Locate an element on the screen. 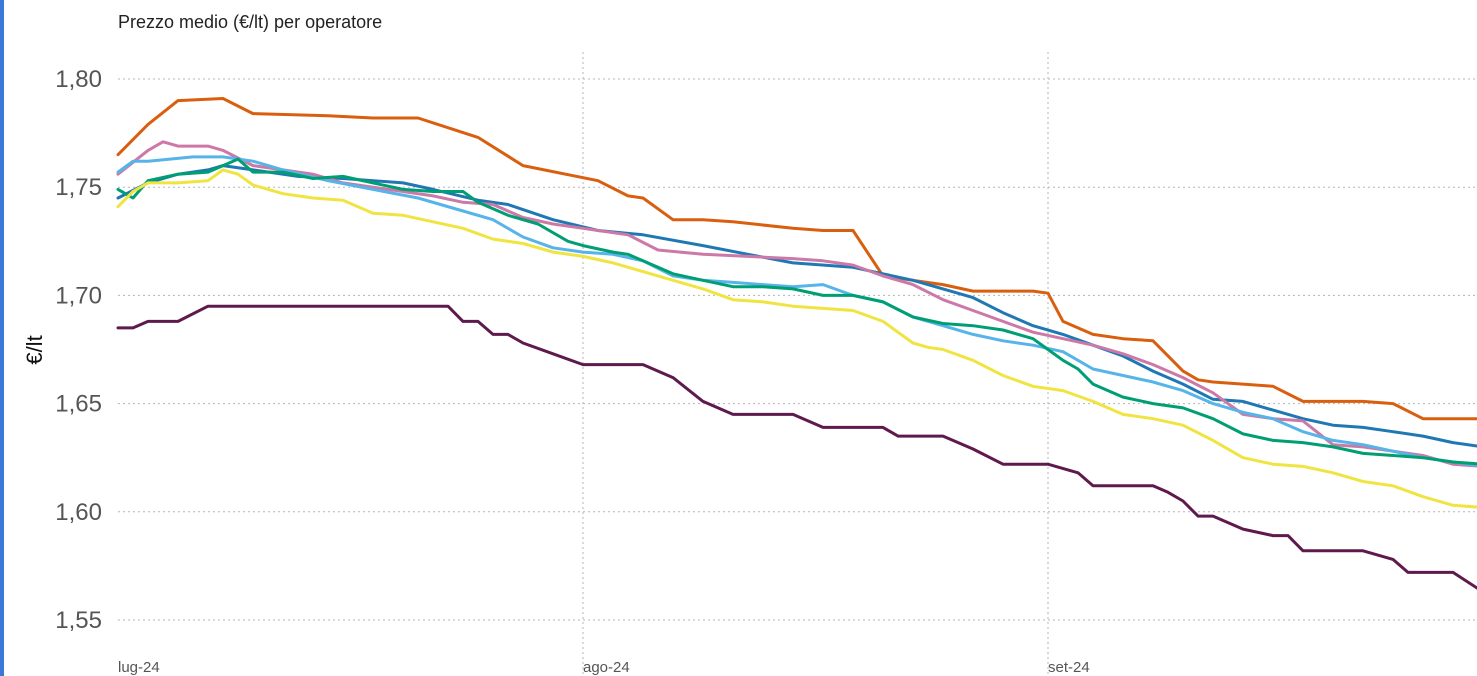 The height and width of the screenshot is (676, 1477). x-tick-label: ago-24 is located at coordinates (606, 667).